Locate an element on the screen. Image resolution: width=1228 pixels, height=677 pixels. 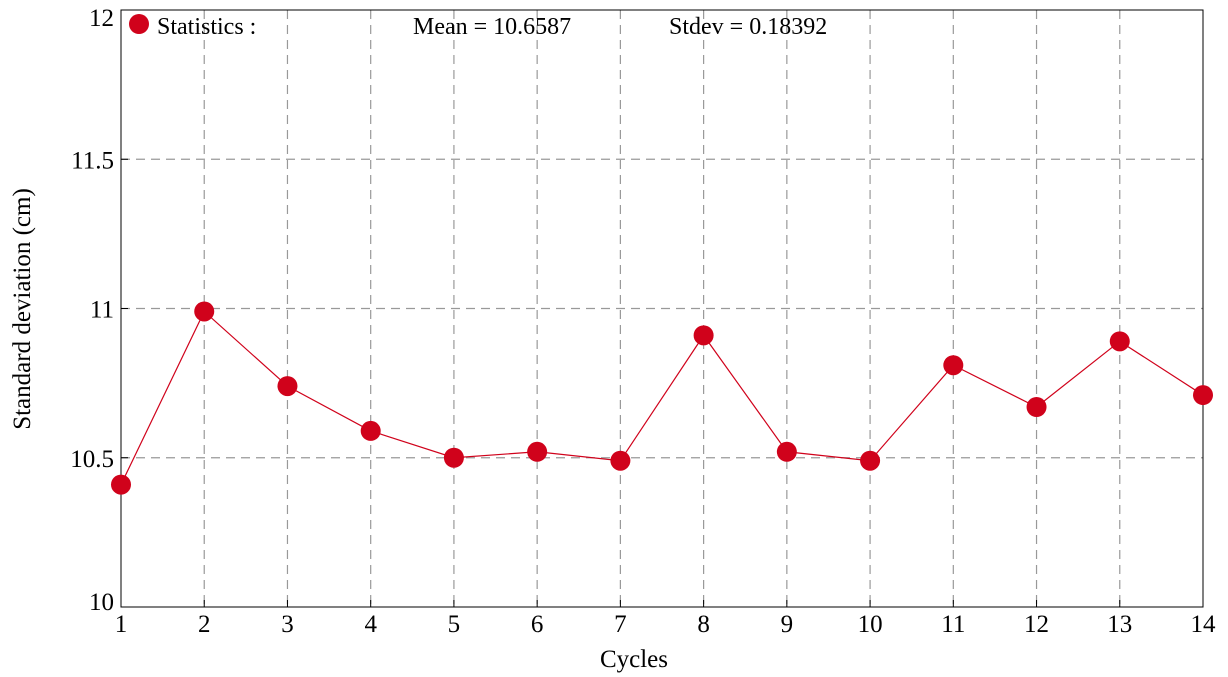
y-axis-ticks: 10 10.5 11 11.5 12 is located at coordinates (99, 310).